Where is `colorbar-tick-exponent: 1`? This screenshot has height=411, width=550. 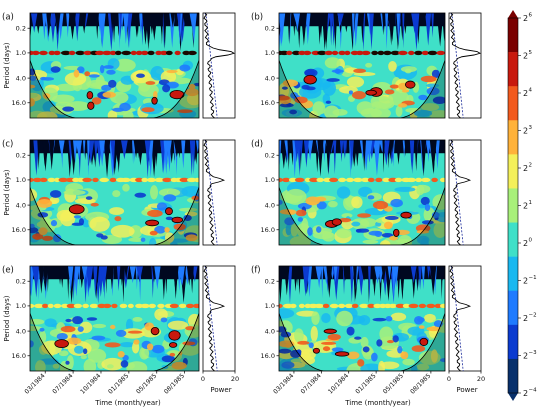 colorbar-tick-exponent: 1 is located at coordinates (531, 203).